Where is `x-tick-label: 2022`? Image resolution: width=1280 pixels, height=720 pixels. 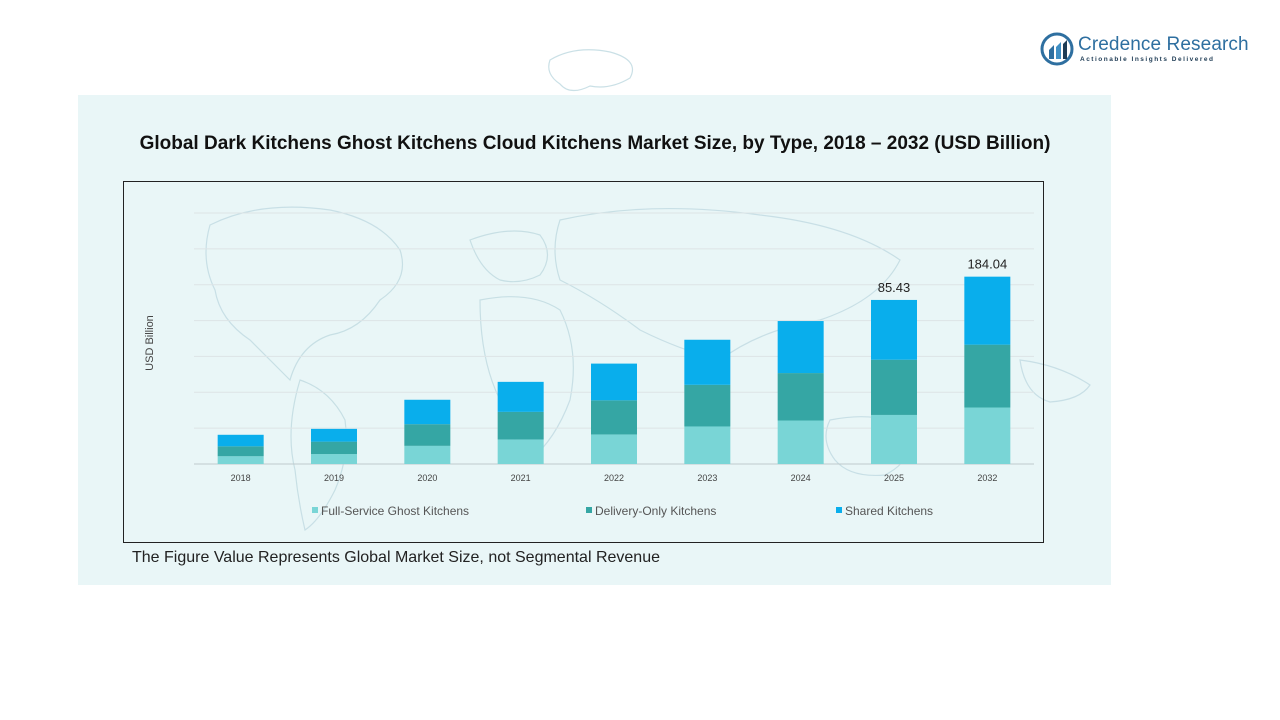
x-tick-label: 2022 is located at coordinates (614, 478).